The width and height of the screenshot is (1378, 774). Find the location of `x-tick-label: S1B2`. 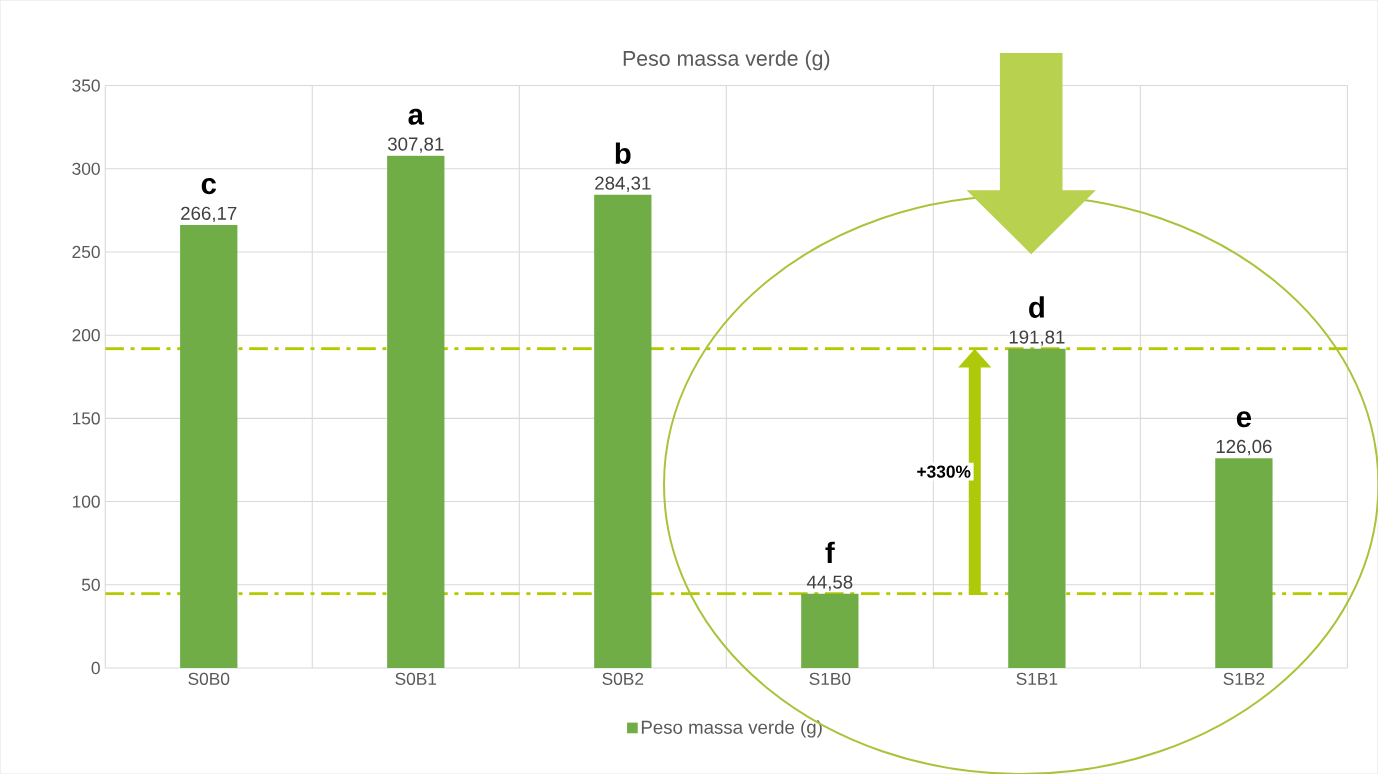

x-tick-label: S1B2 is located at coordinates (1244, 678).